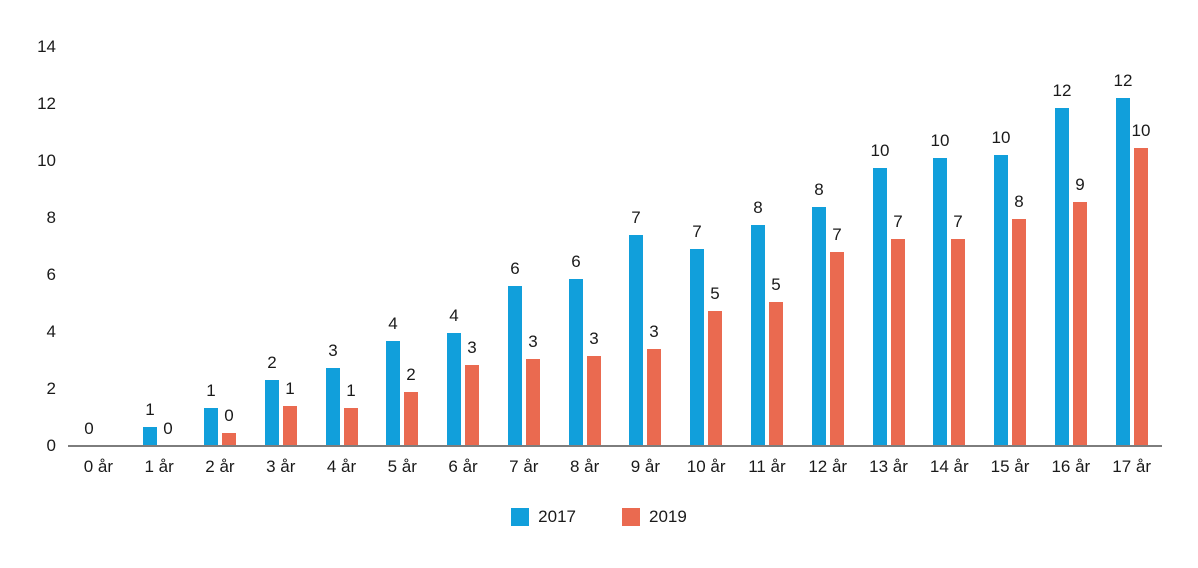 The width and height of the screenshot is (1198, 568). Describe the element at coordinates (584, 466) in the screenshot. I see `x-axis-label: 8 år` at that location.